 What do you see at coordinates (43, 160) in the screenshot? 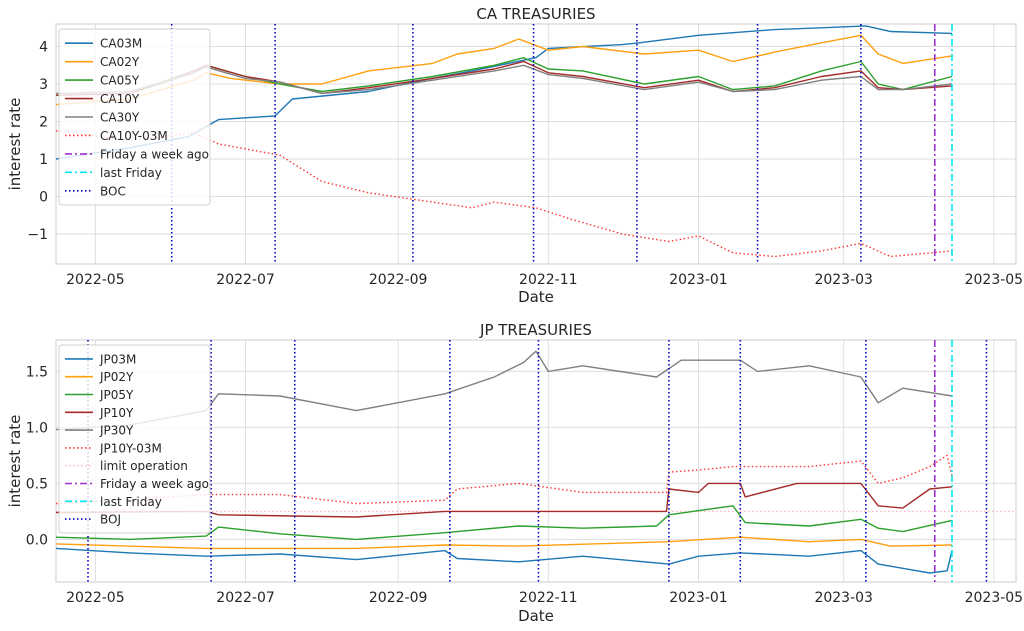
I see `y-tick-label: 1` at bounding box center [43, 160].